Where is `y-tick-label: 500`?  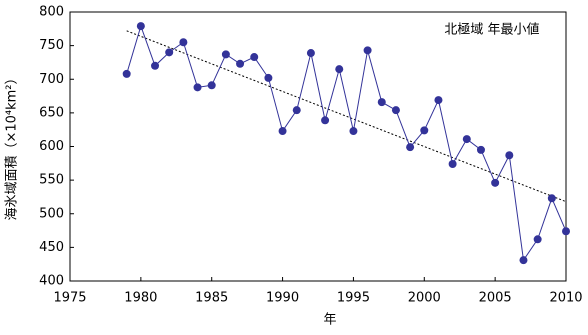 y-tick-label: 500 is located at coordinates (51, 213).